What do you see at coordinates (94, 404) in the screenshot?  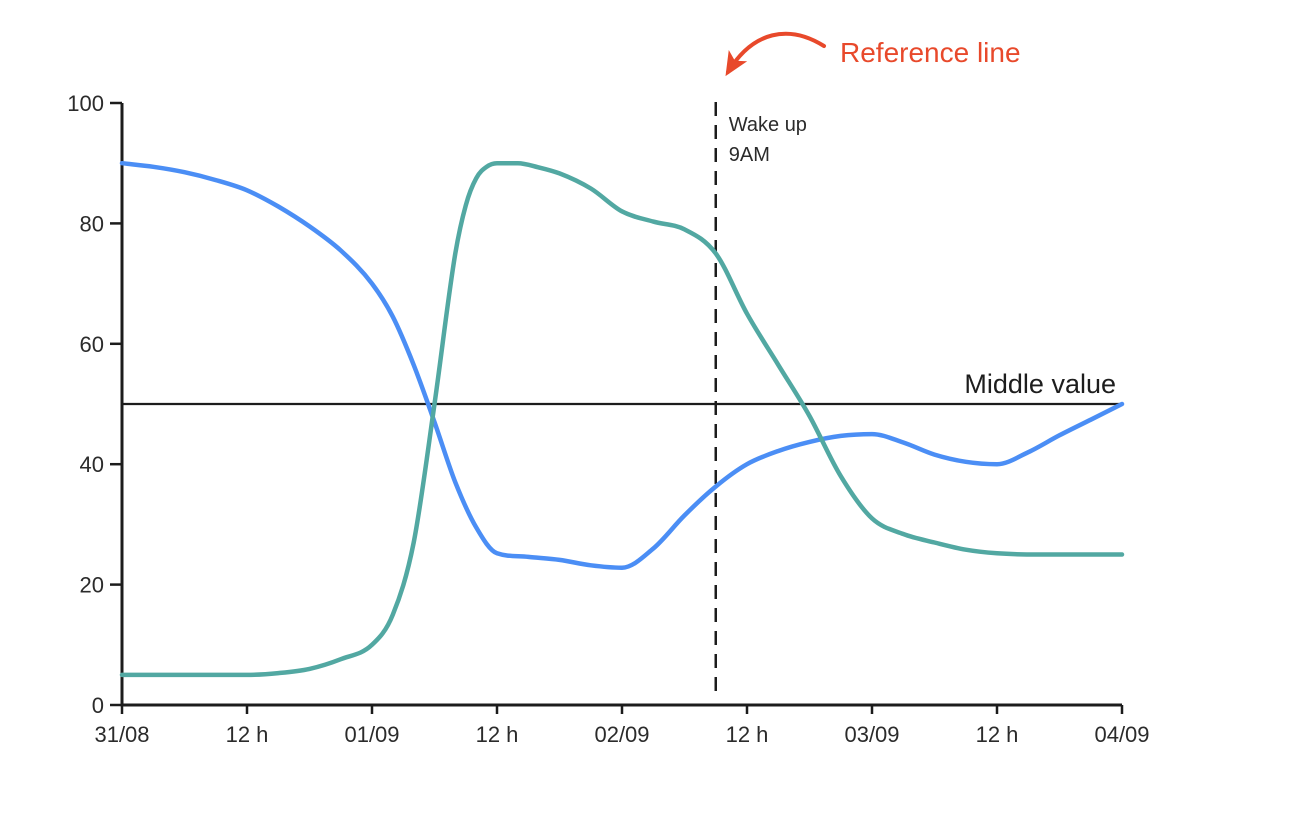 I see `y-axis-ticks: 0 20 40 60 80 100` at bounding box center [94, 404].